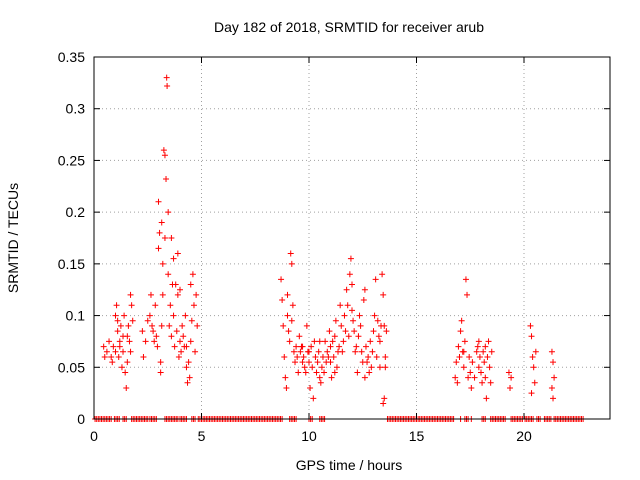 This screenshot has height=480, width=640. What do you see at coordinates (94, 436) in the screenshot?
I see `x-tick-label: 0` at bounding box center [94, 436].